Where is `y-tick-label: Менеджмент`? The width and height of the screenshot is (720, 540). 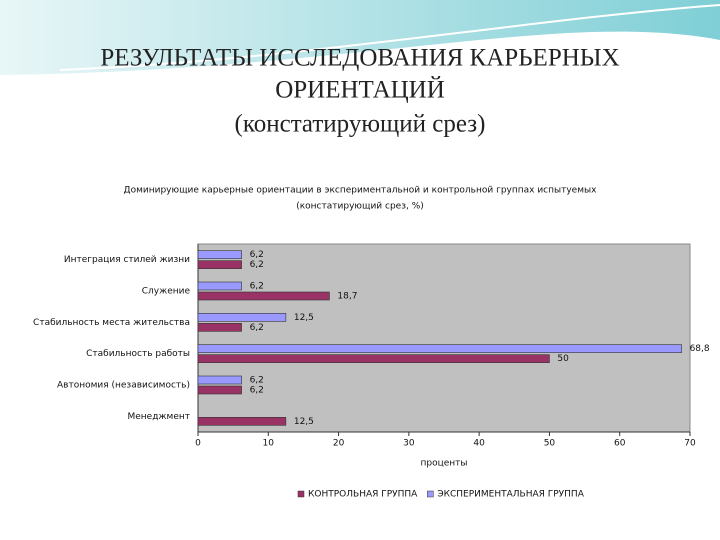 y-tick-label: Менеджмент is located at coordinates (158, 417).